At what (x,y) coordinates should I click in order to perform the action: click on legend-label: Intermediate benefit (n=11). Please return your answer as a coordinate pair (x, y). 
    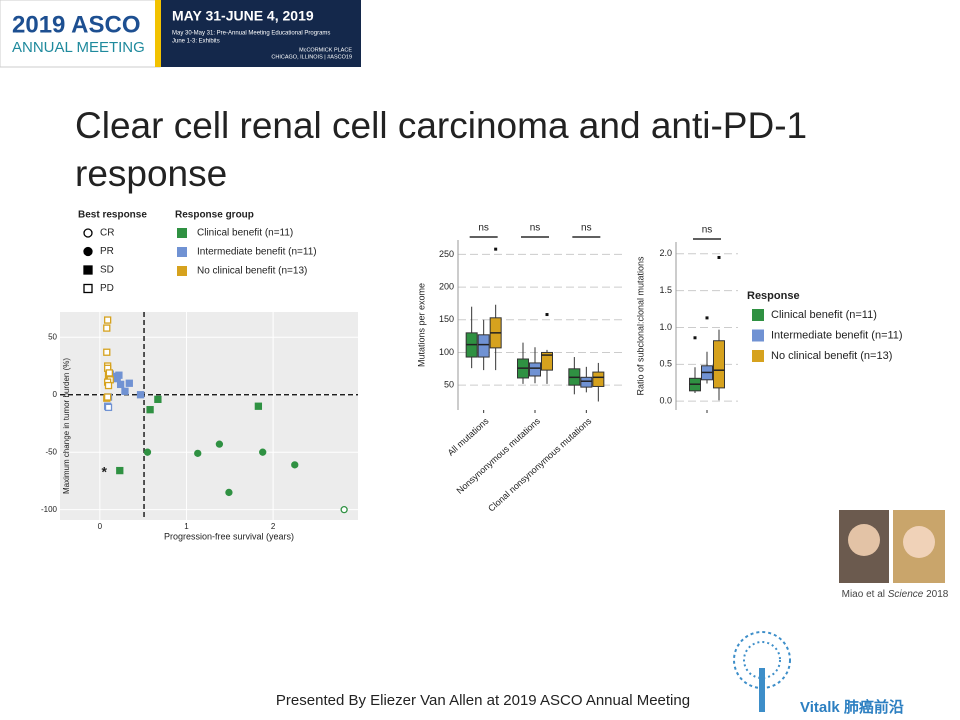
    Looking at the image, I should click on (837, 335).